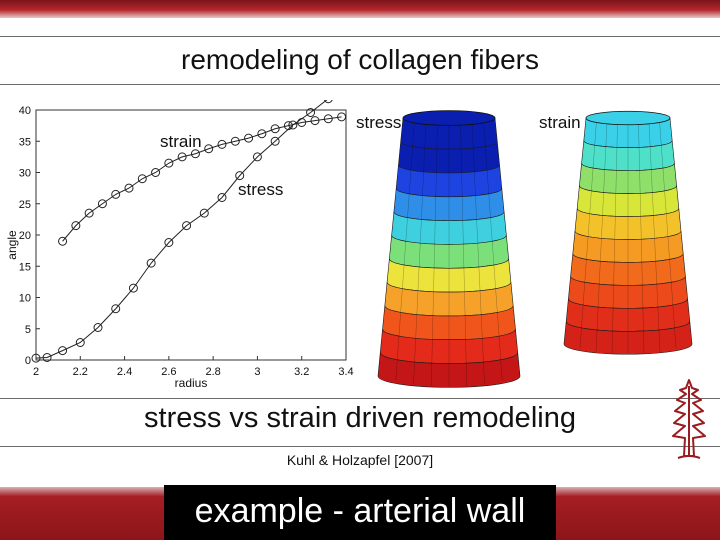 The image size is (720, 540). What do you see at coordinates (360, 59) in the screenshot?
I see `slide-title: remodeling of collagen fibers` at bounding box center [360, 59].